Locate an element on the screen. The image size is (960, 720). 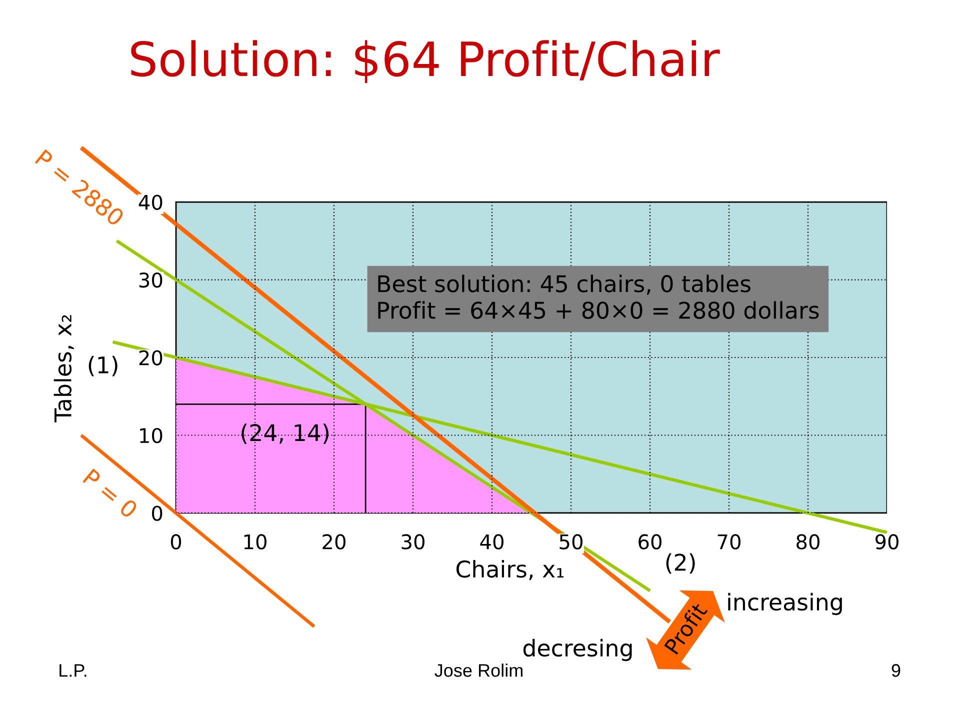
x-tick-label: 60 is located at coordinates (650, 542).